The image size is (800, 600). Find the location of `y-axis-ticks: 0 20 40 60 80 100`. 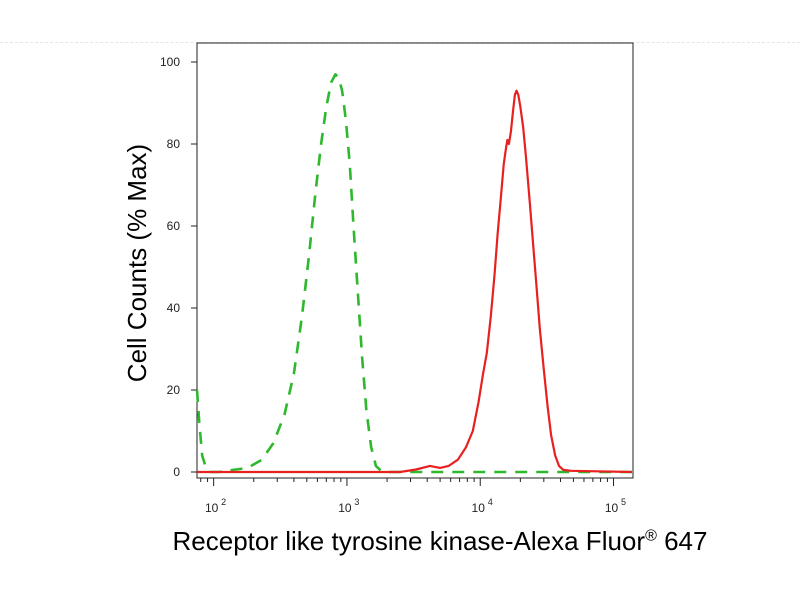

y-axis-ticks: 0 20 40 60 80 100 is located at coordinates (178, 267).